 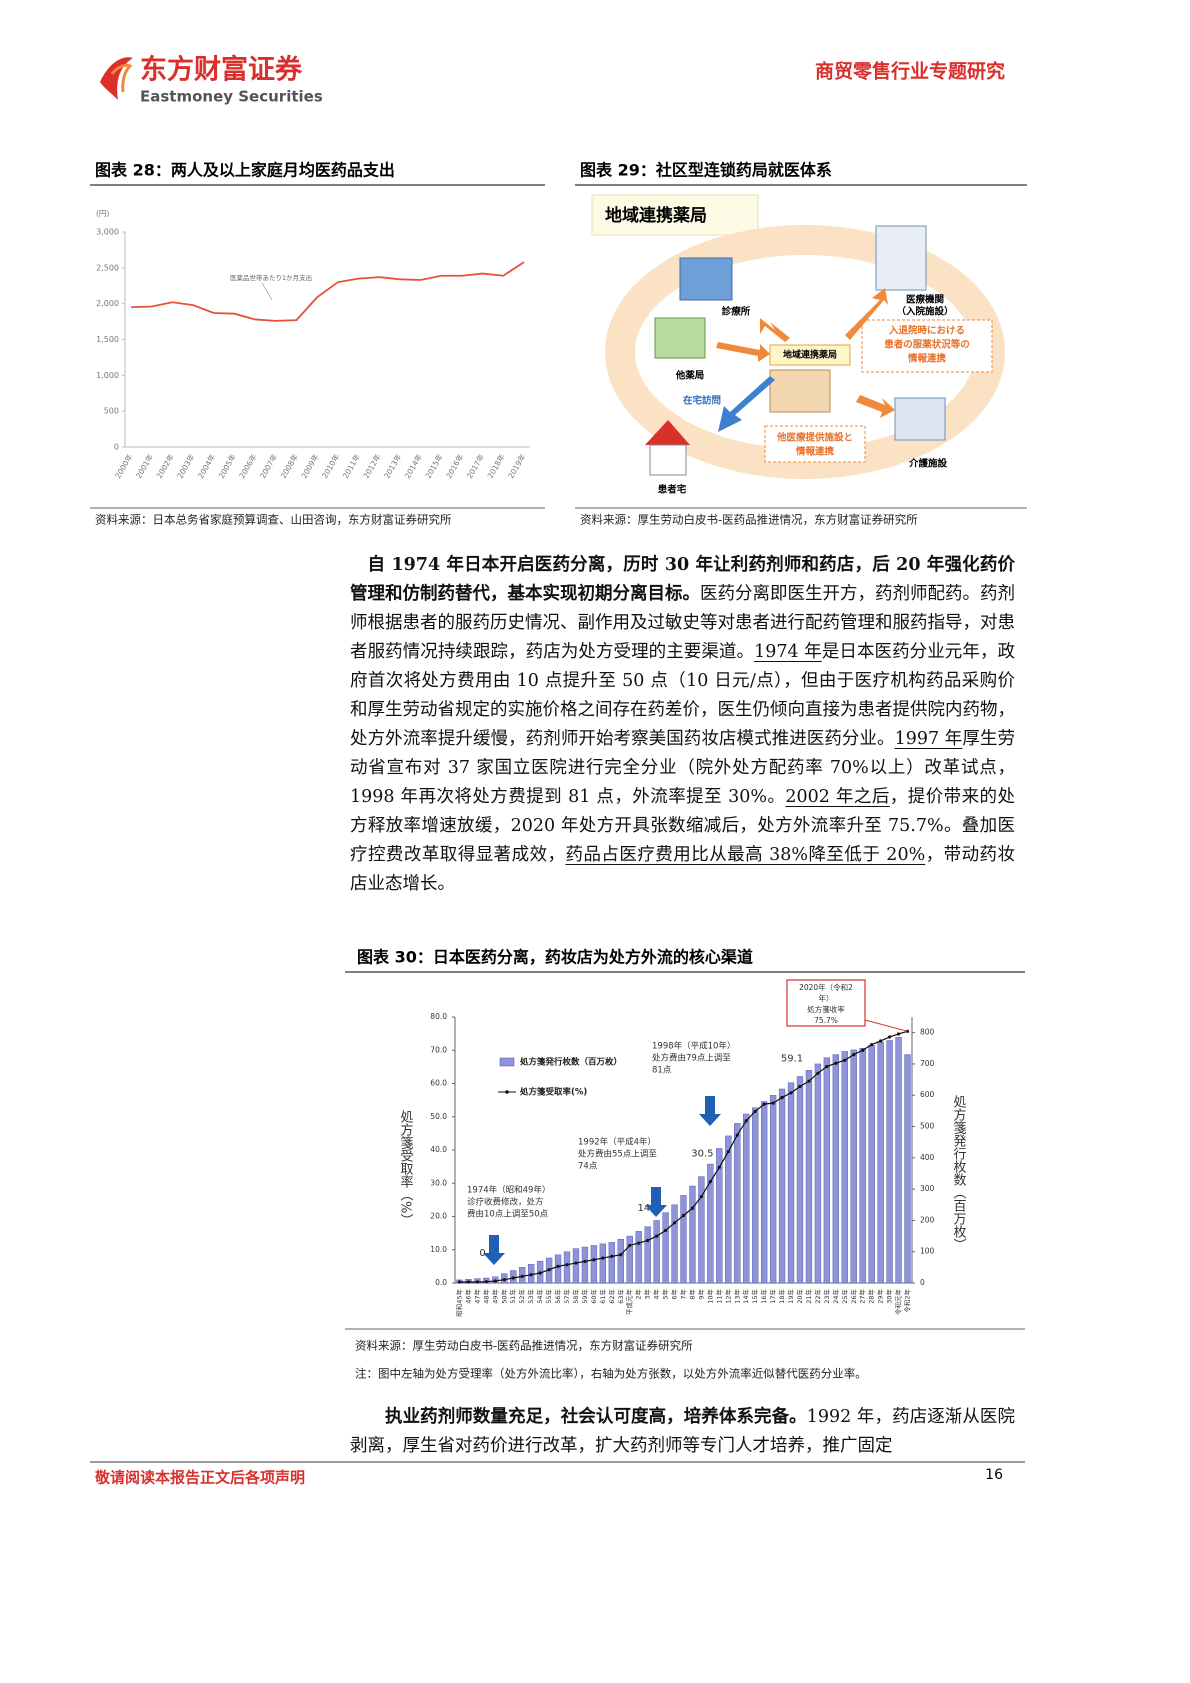 What do you see at coordinates (656, 215) in the screenshot?
I see `diagram-heading: 地域連携薬局` at bounding box center [656, 215].